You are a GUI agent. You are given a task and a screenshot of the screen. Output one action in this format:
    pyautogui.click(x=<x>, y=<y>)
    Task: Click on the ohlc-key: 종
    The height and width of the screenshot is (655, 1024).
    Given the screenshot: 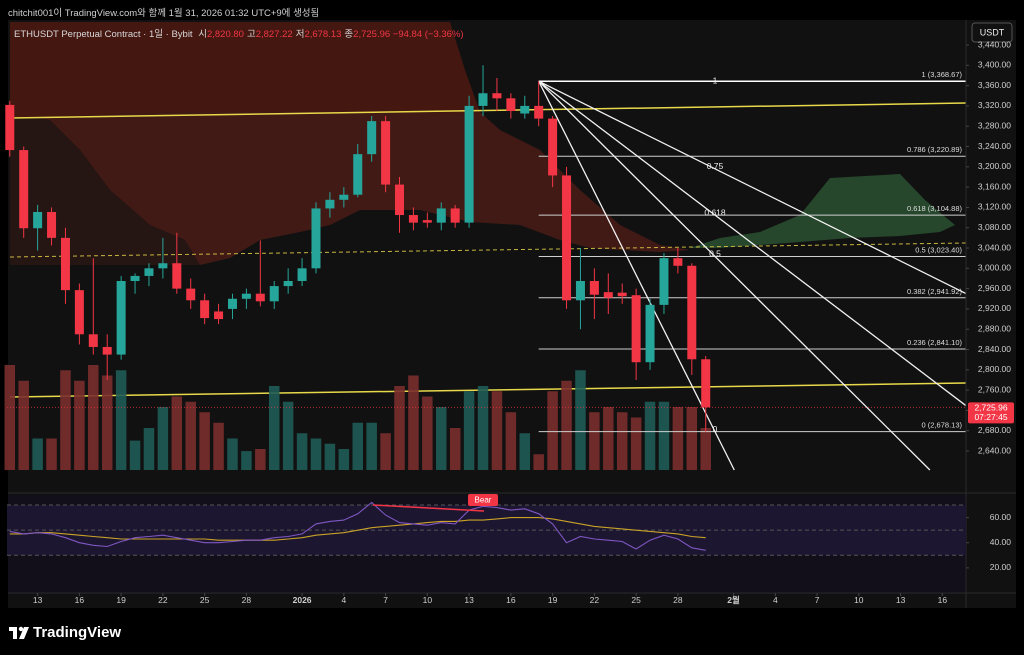 What is the action you would take?
    pyautogui.click(x=349, y=34)
    